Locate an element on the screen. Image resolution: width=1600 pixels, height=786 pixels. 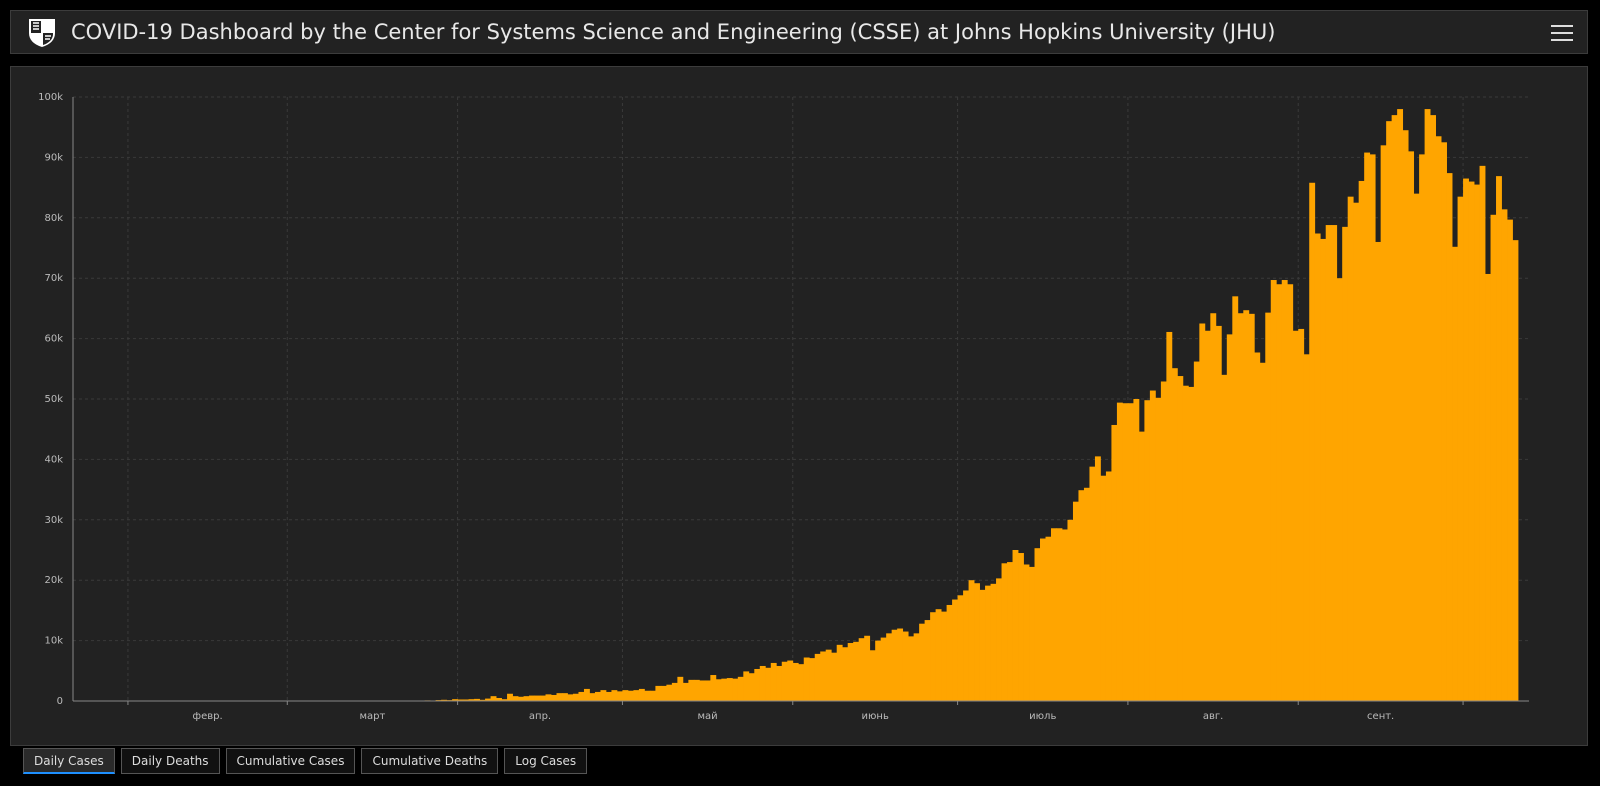
tab-cumulative-cases: Cumulative Cases is located at coordinates (290, 761).